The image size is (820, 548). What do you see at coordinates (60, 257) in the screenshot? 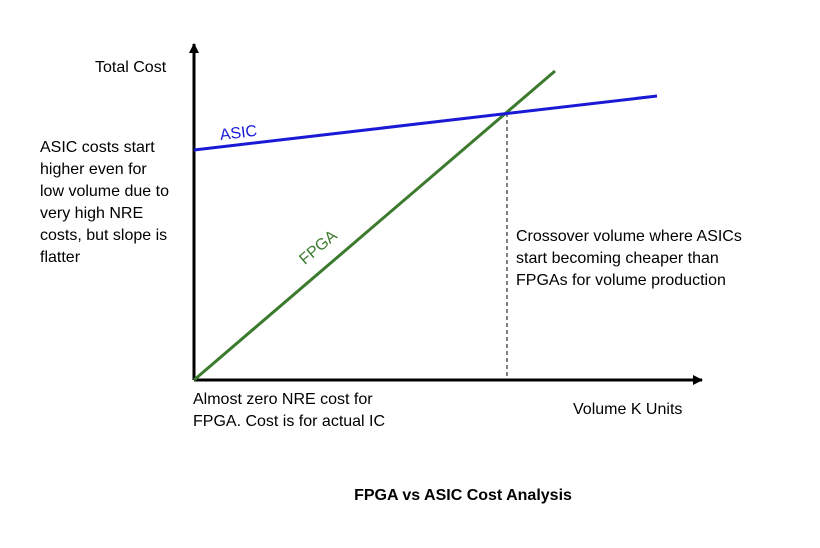
I see `asic-note-line: flatter` at bounding box center [60, 257].